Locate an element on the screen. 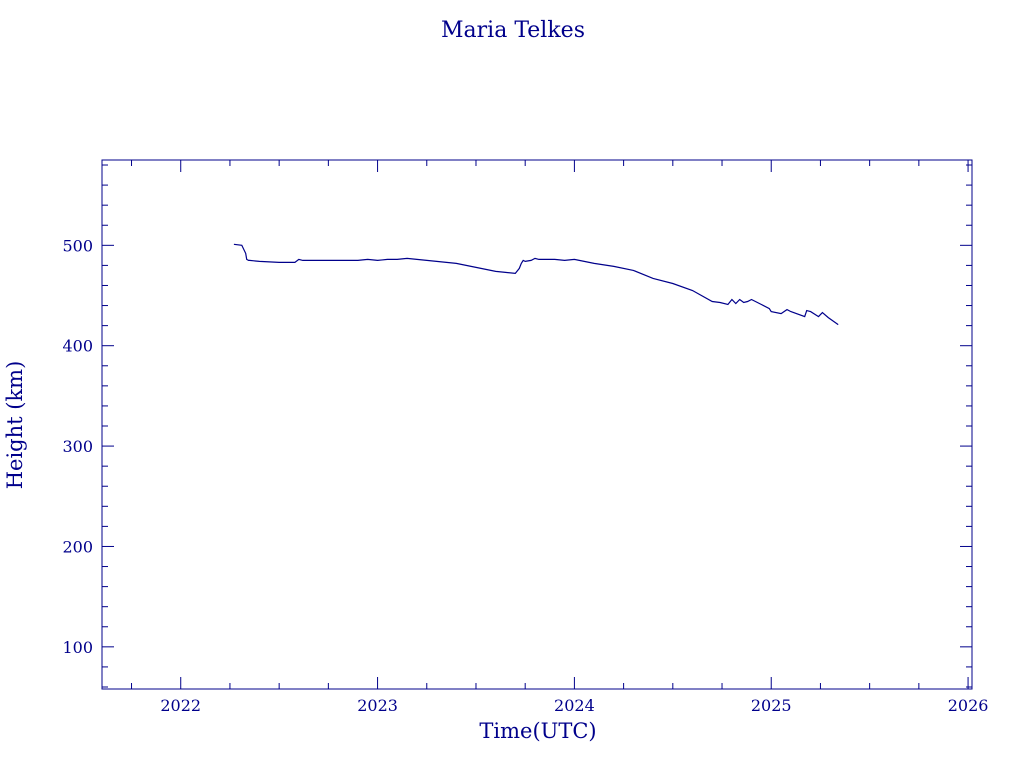 This screenshot has height=768, width=1024. x-axis-label: Time(UTC) is located at coordinates (537, 731).